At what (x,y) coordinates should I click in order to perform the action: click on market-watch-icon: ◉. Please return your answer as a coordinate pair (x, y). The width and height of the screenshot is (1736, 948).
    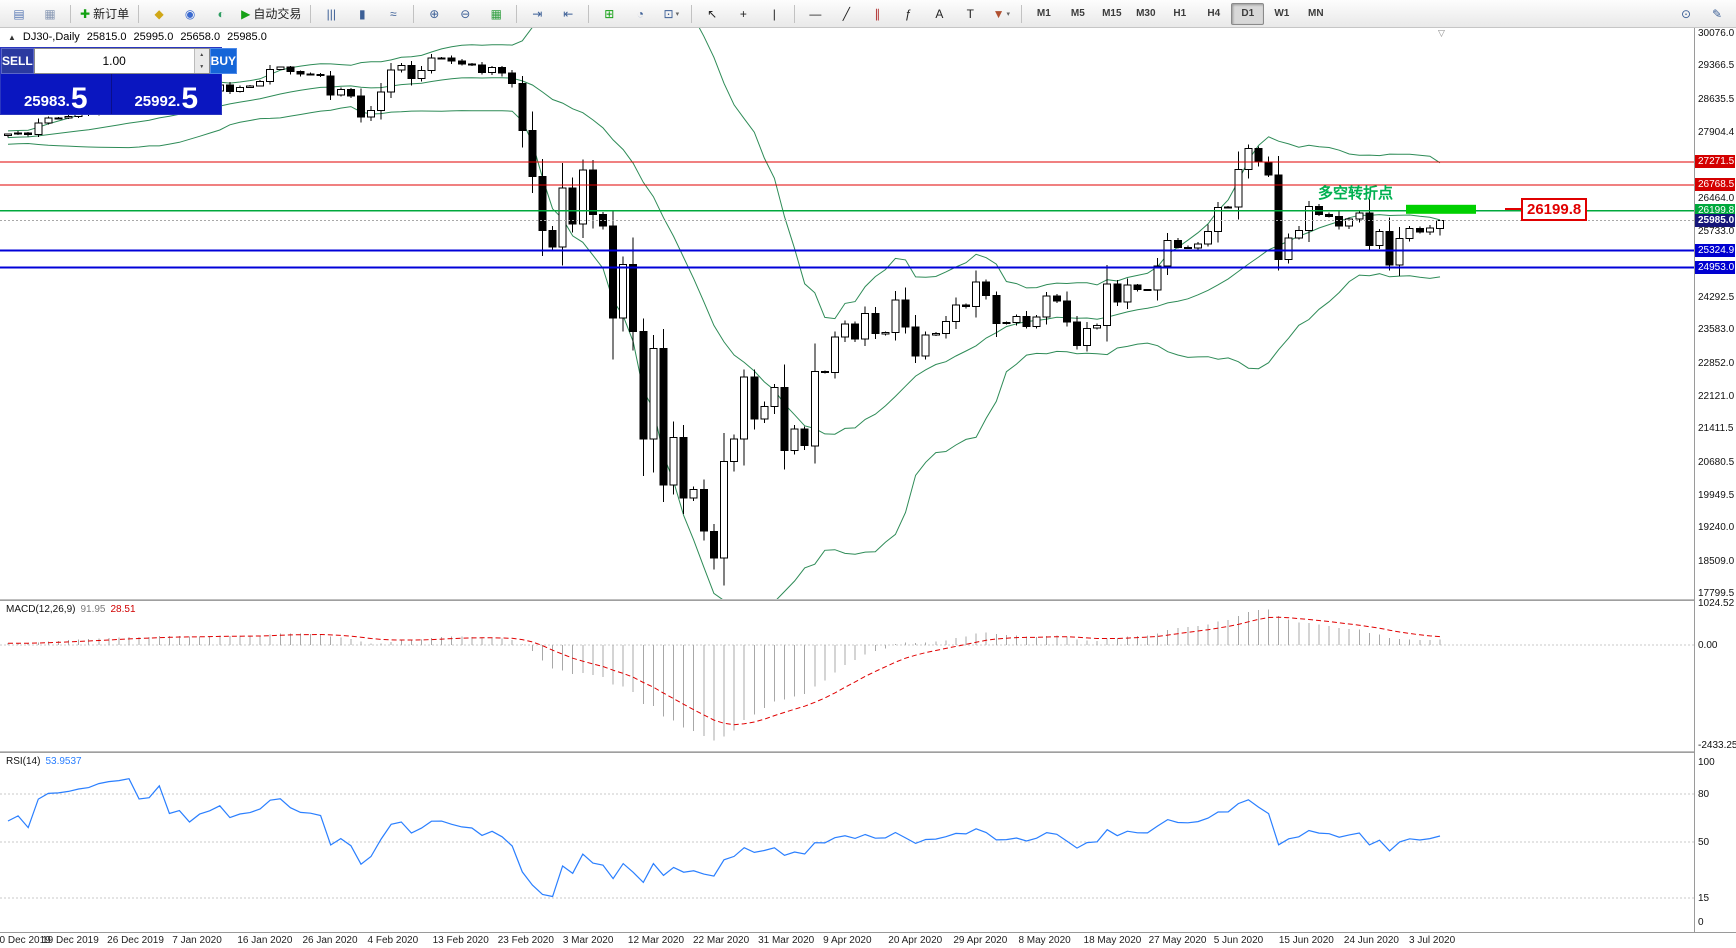
    Looking at the image, I should click on (190, 13).